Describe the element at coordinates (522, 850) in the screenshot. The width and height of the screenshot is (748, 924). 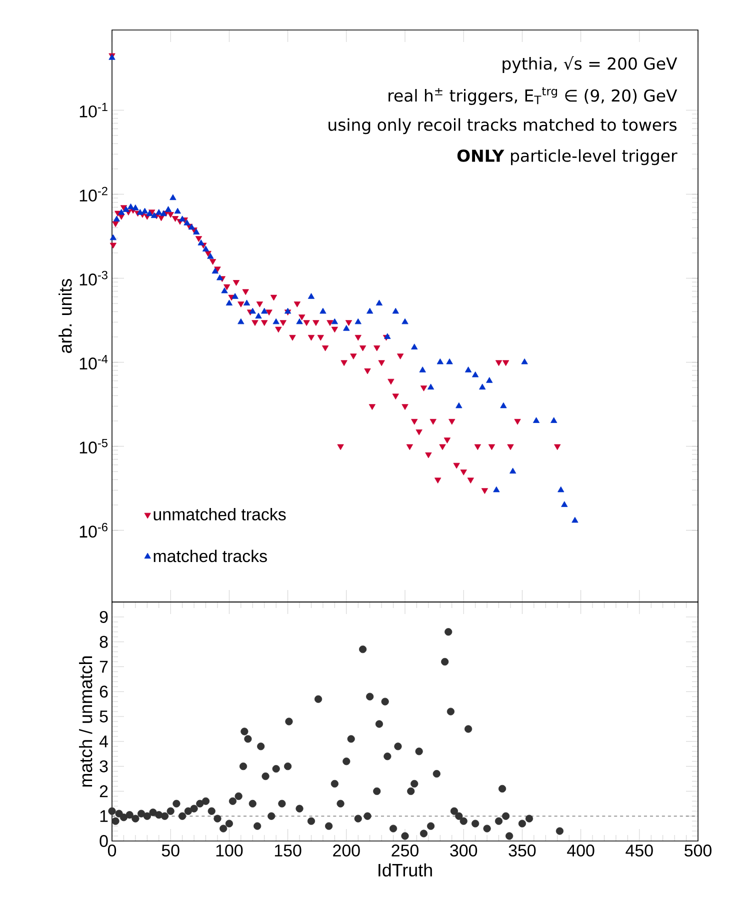
I see `x-tick-label: 350` at that location.